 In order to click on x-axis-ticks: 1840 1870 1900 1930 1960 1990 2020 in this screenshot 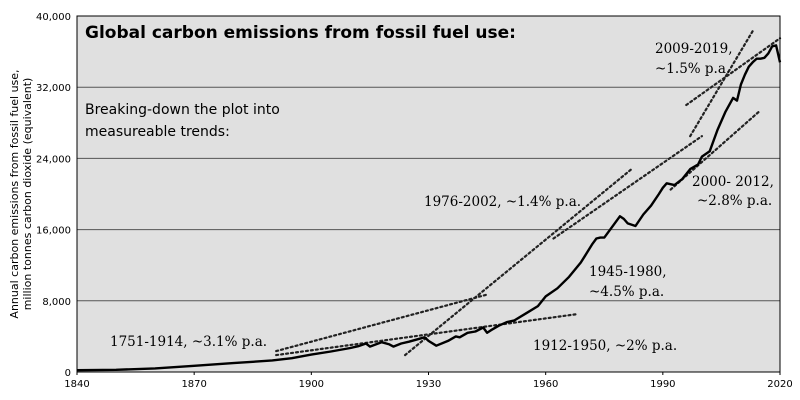, I will do `click(428, 381)`.